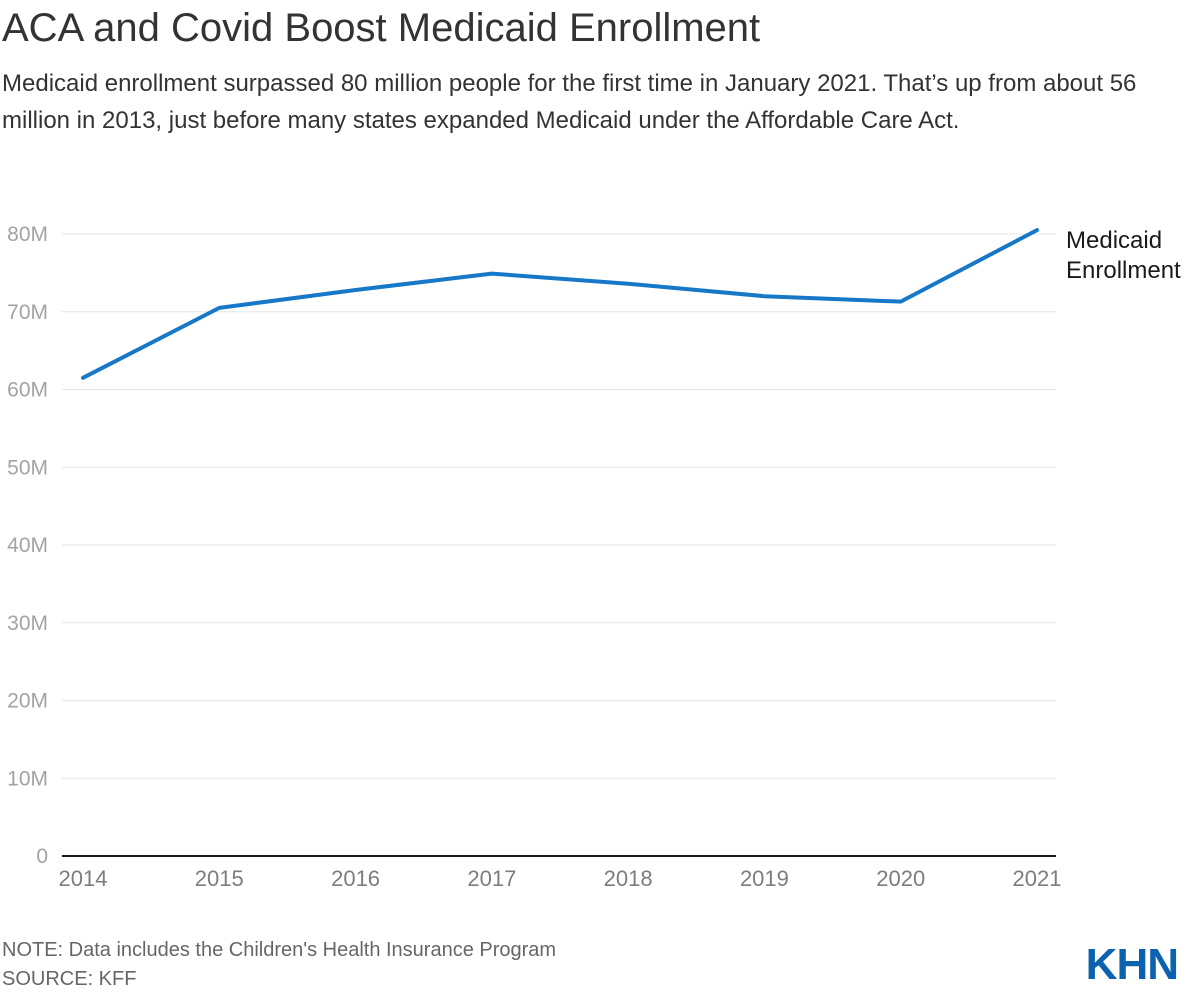 The image size is (1200, 1000). Describe the element at coordinates (27, 467) in the screenshot. I see `y-axis-tick-label: 50M` at that location.